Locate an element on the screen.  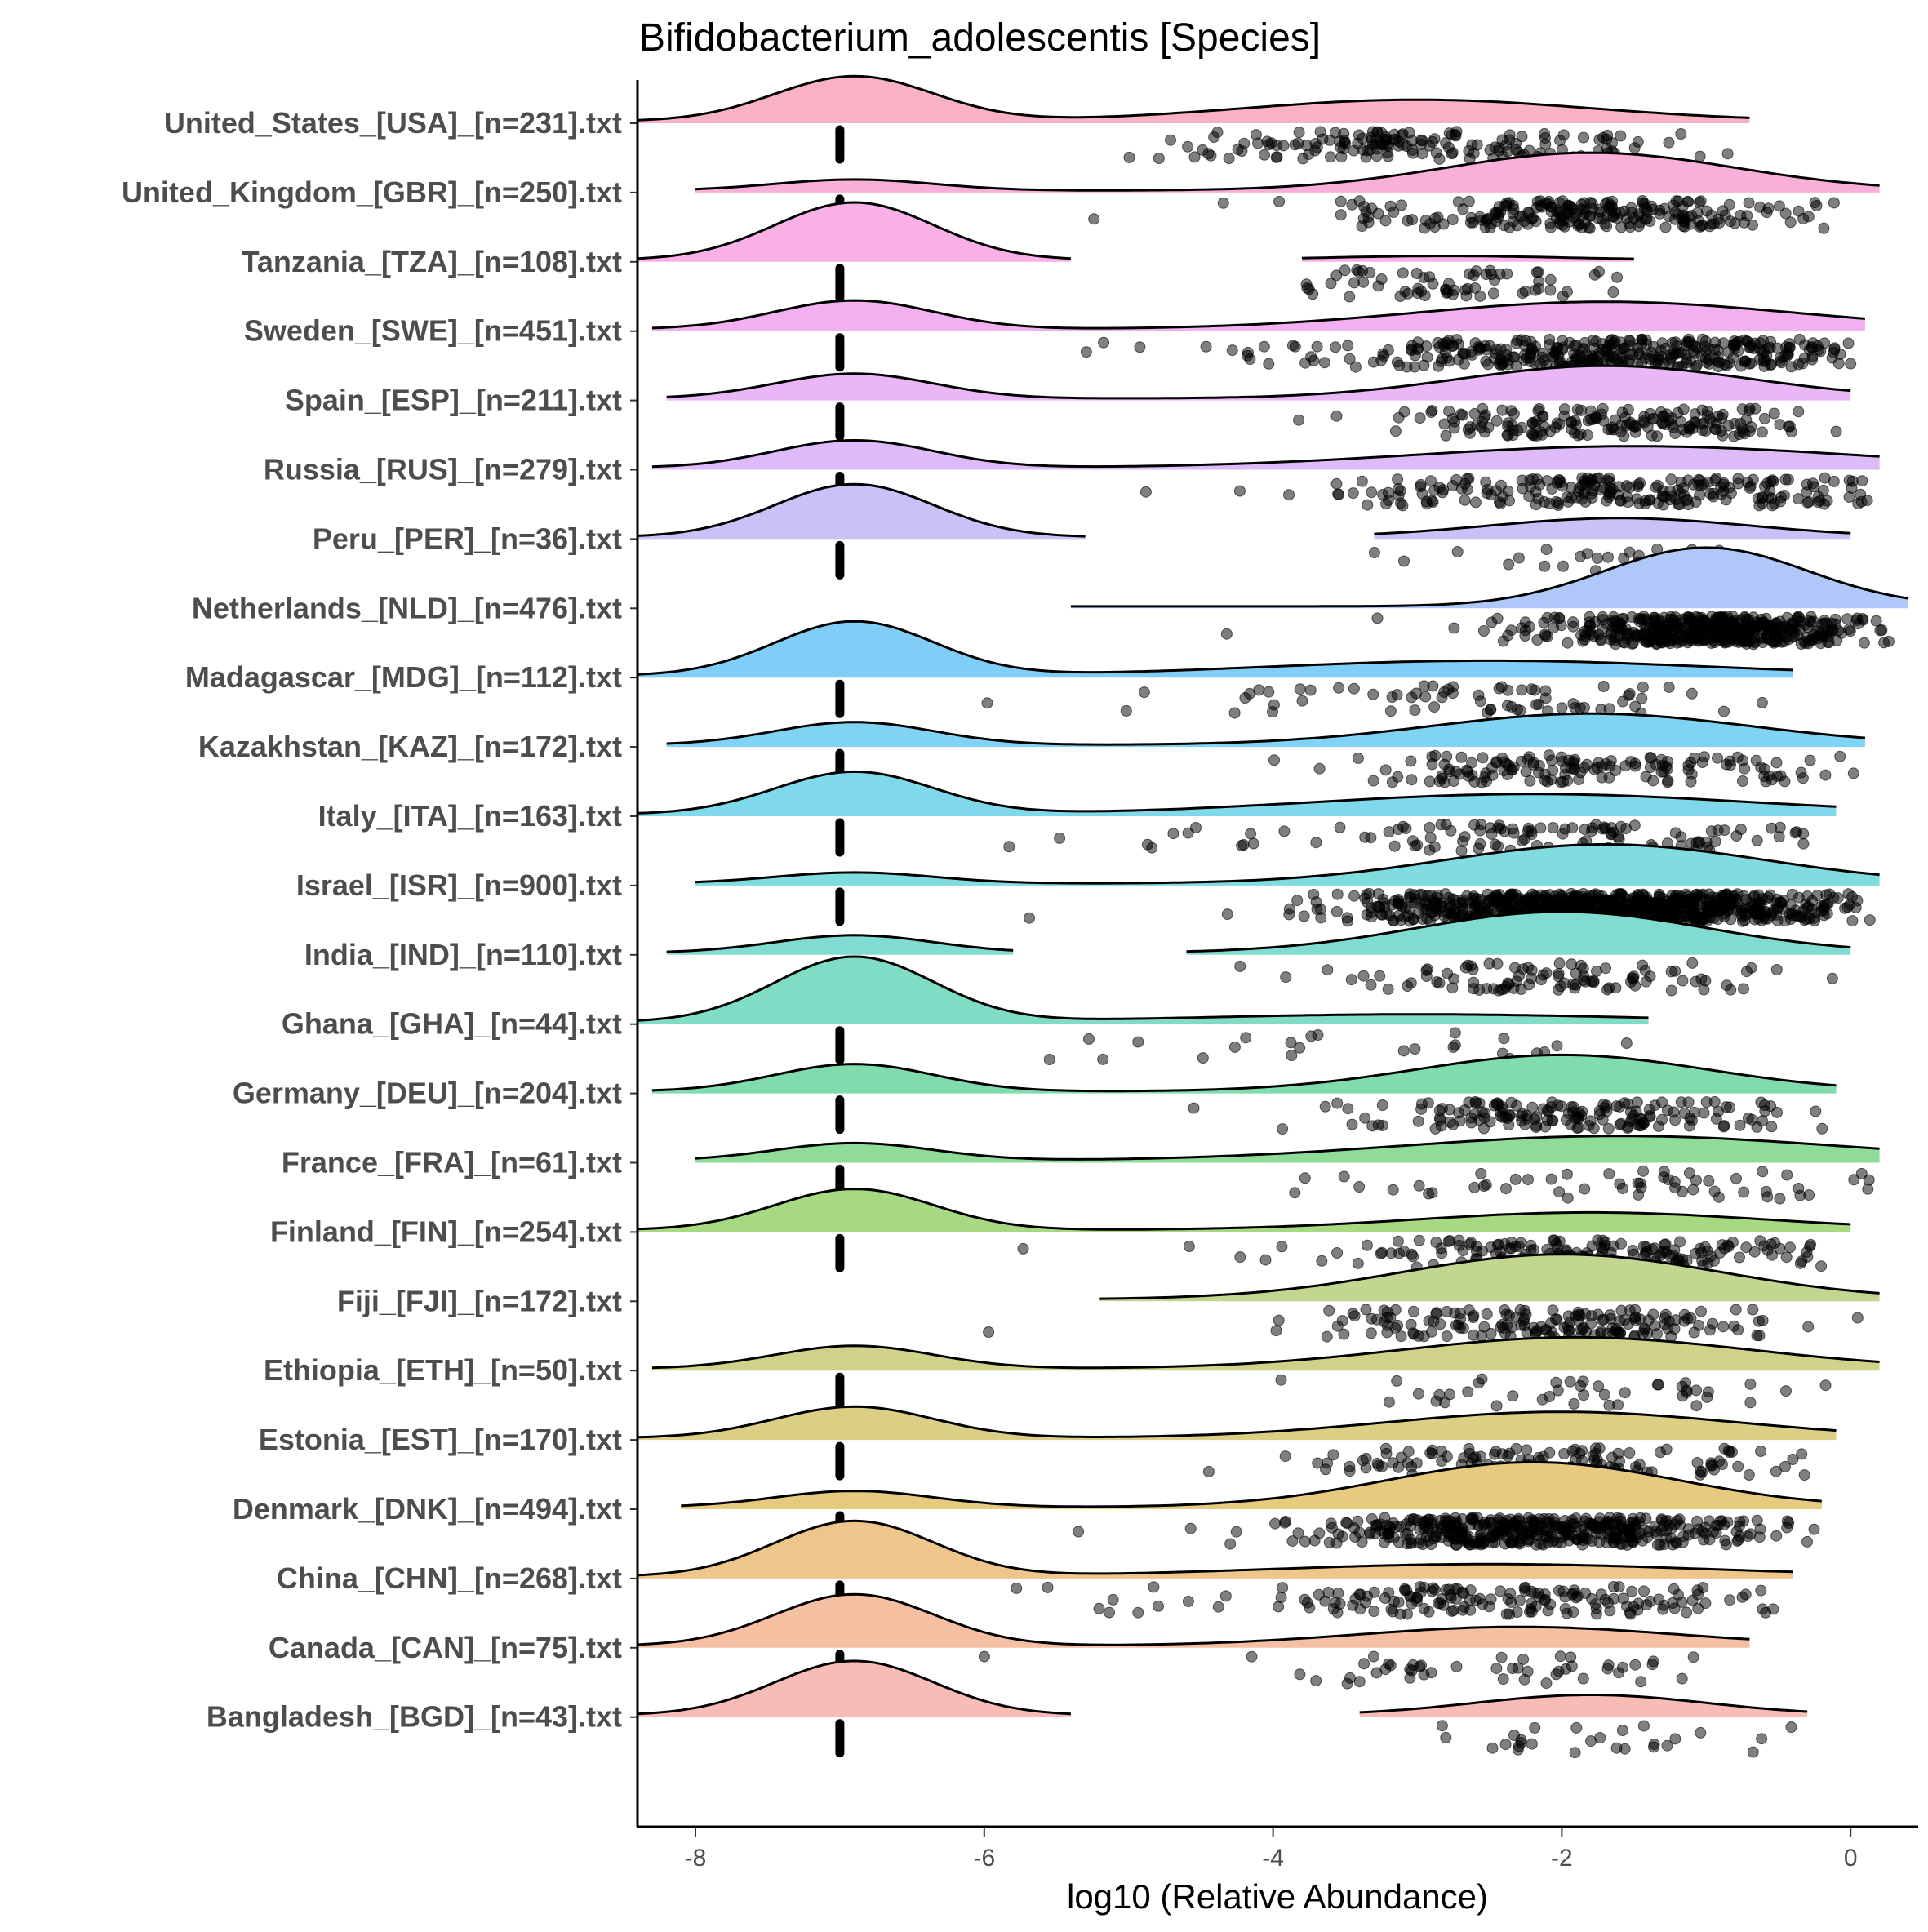
density-outline is located at coordinates (1258, 314).